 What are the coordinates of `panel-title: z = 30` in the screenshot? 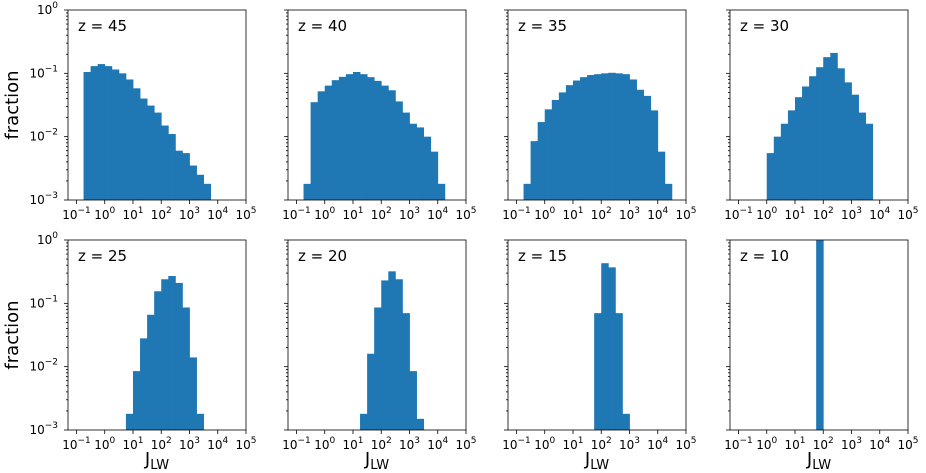 It's located at (764, 26).